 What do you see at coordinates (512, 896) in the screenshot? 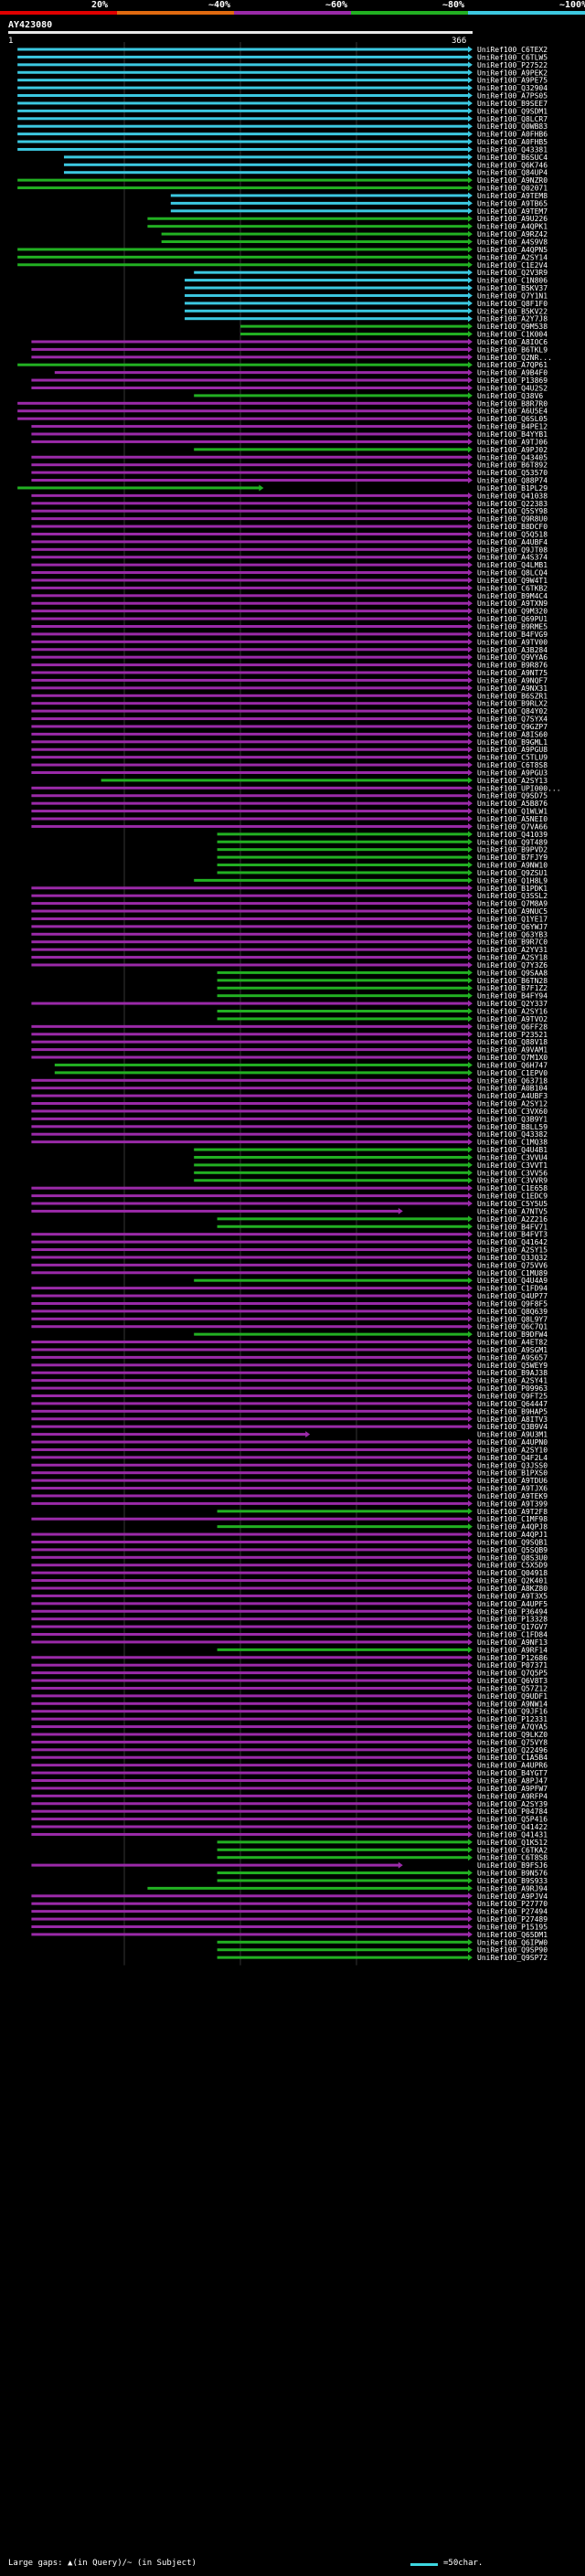
I see `hit-id: UniRef100_Q3SSL2` at bounding box center [512, 896].